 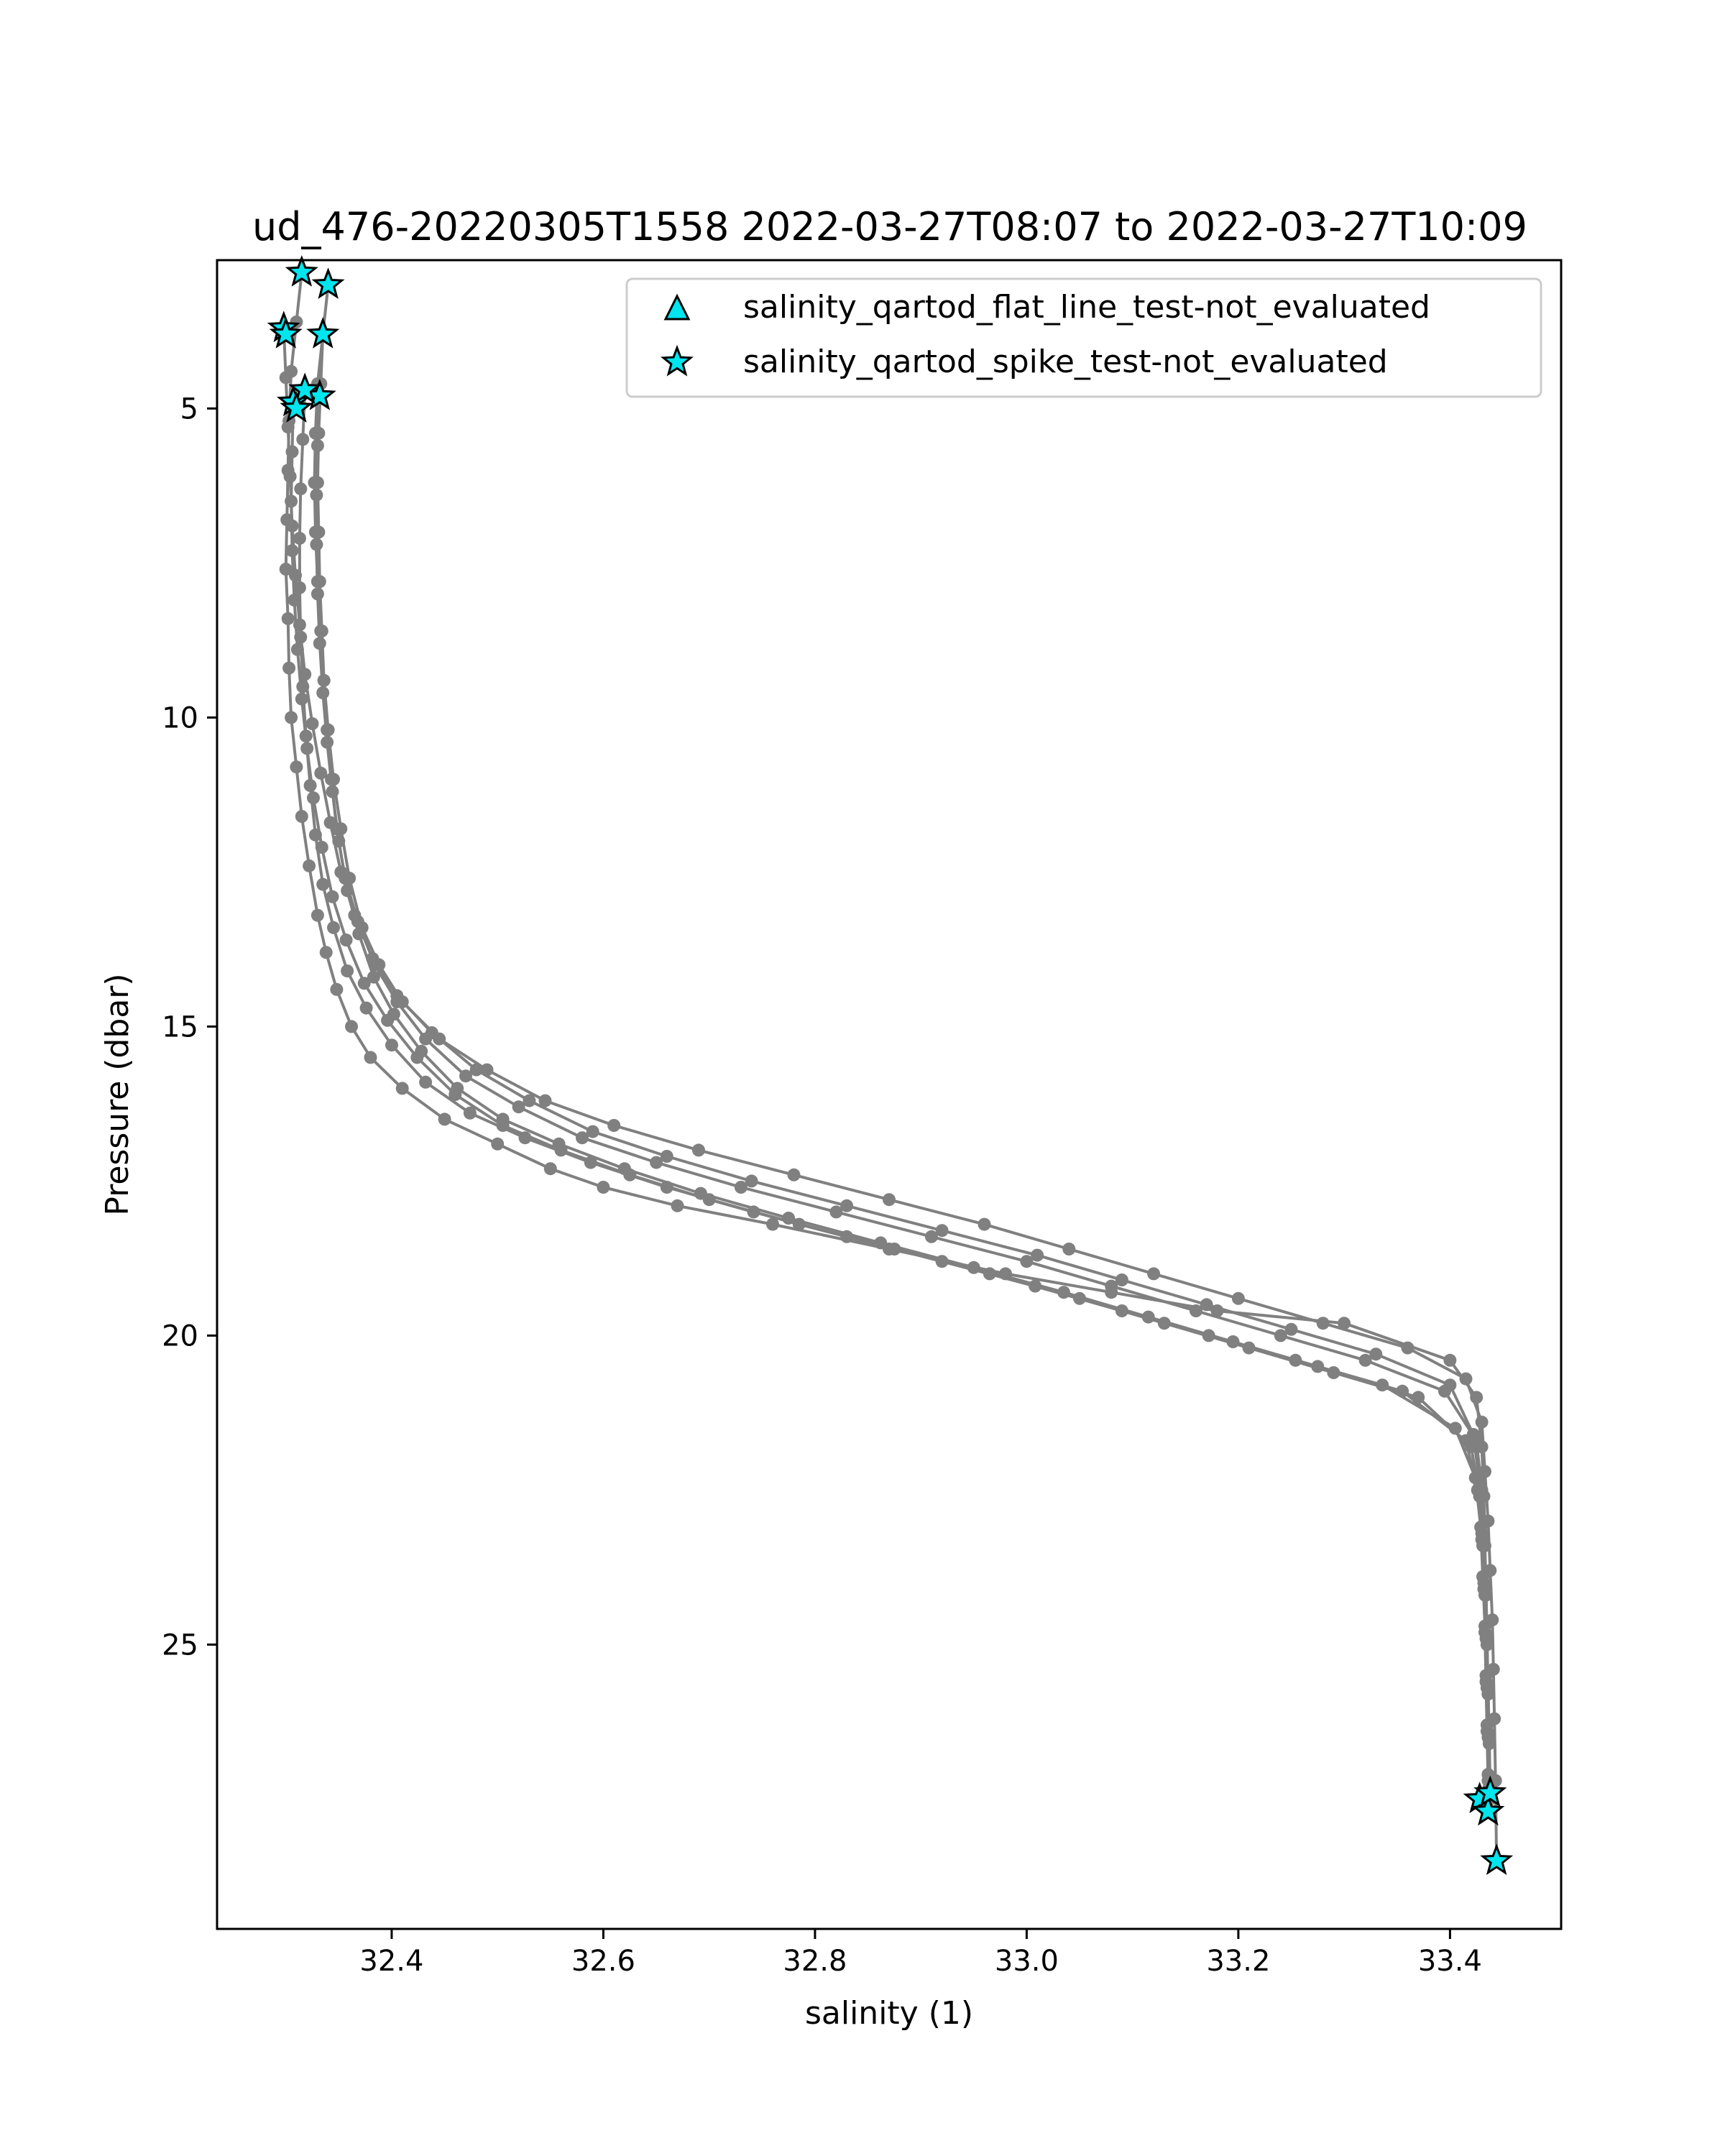 What do you see at coordinates (920, 1953) in the screenshot?
I see `x-axis-ticks: 32.4 32.6 32.8 33.0 33.2 33.4` at bounding box center [920, 1953].